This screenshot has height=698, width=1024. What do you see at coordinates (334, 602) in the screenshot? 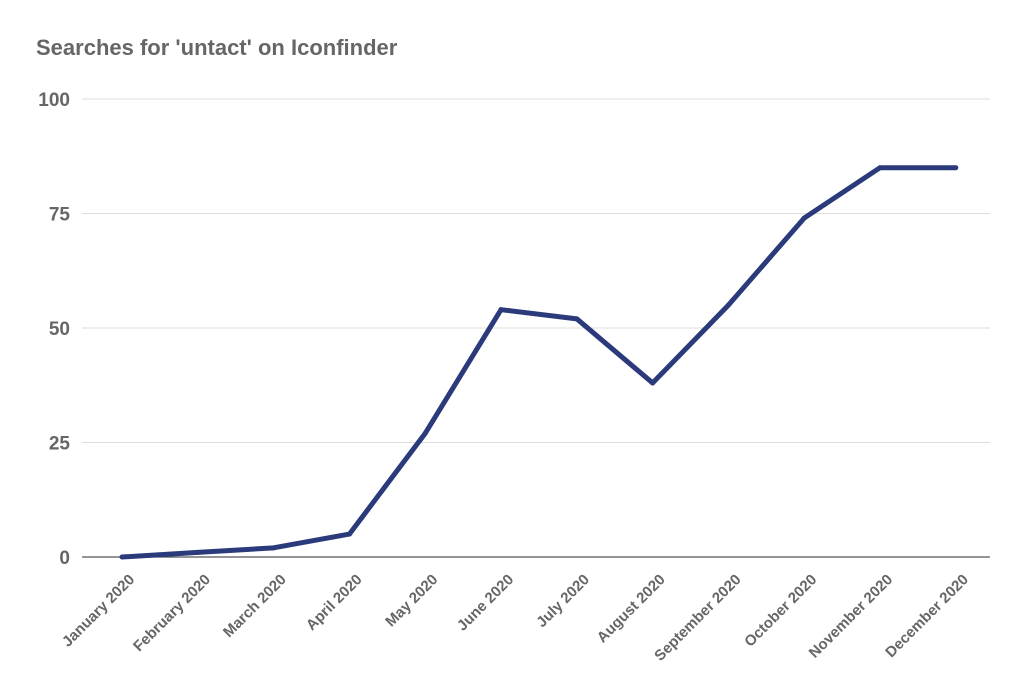
I see `x-tick-label: April 2020` at bounding box center [334, 602].